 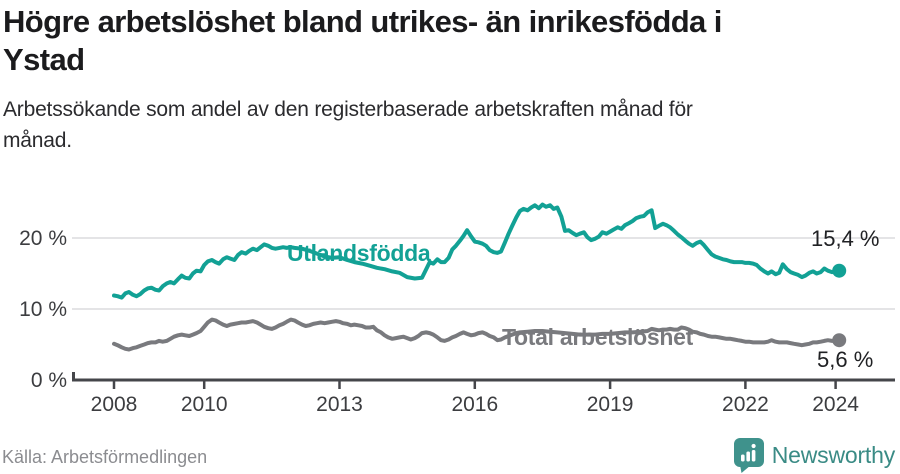 I want to click on end-value-total-arbetsloshet: 5,6 %, so click(x=845, y=359).